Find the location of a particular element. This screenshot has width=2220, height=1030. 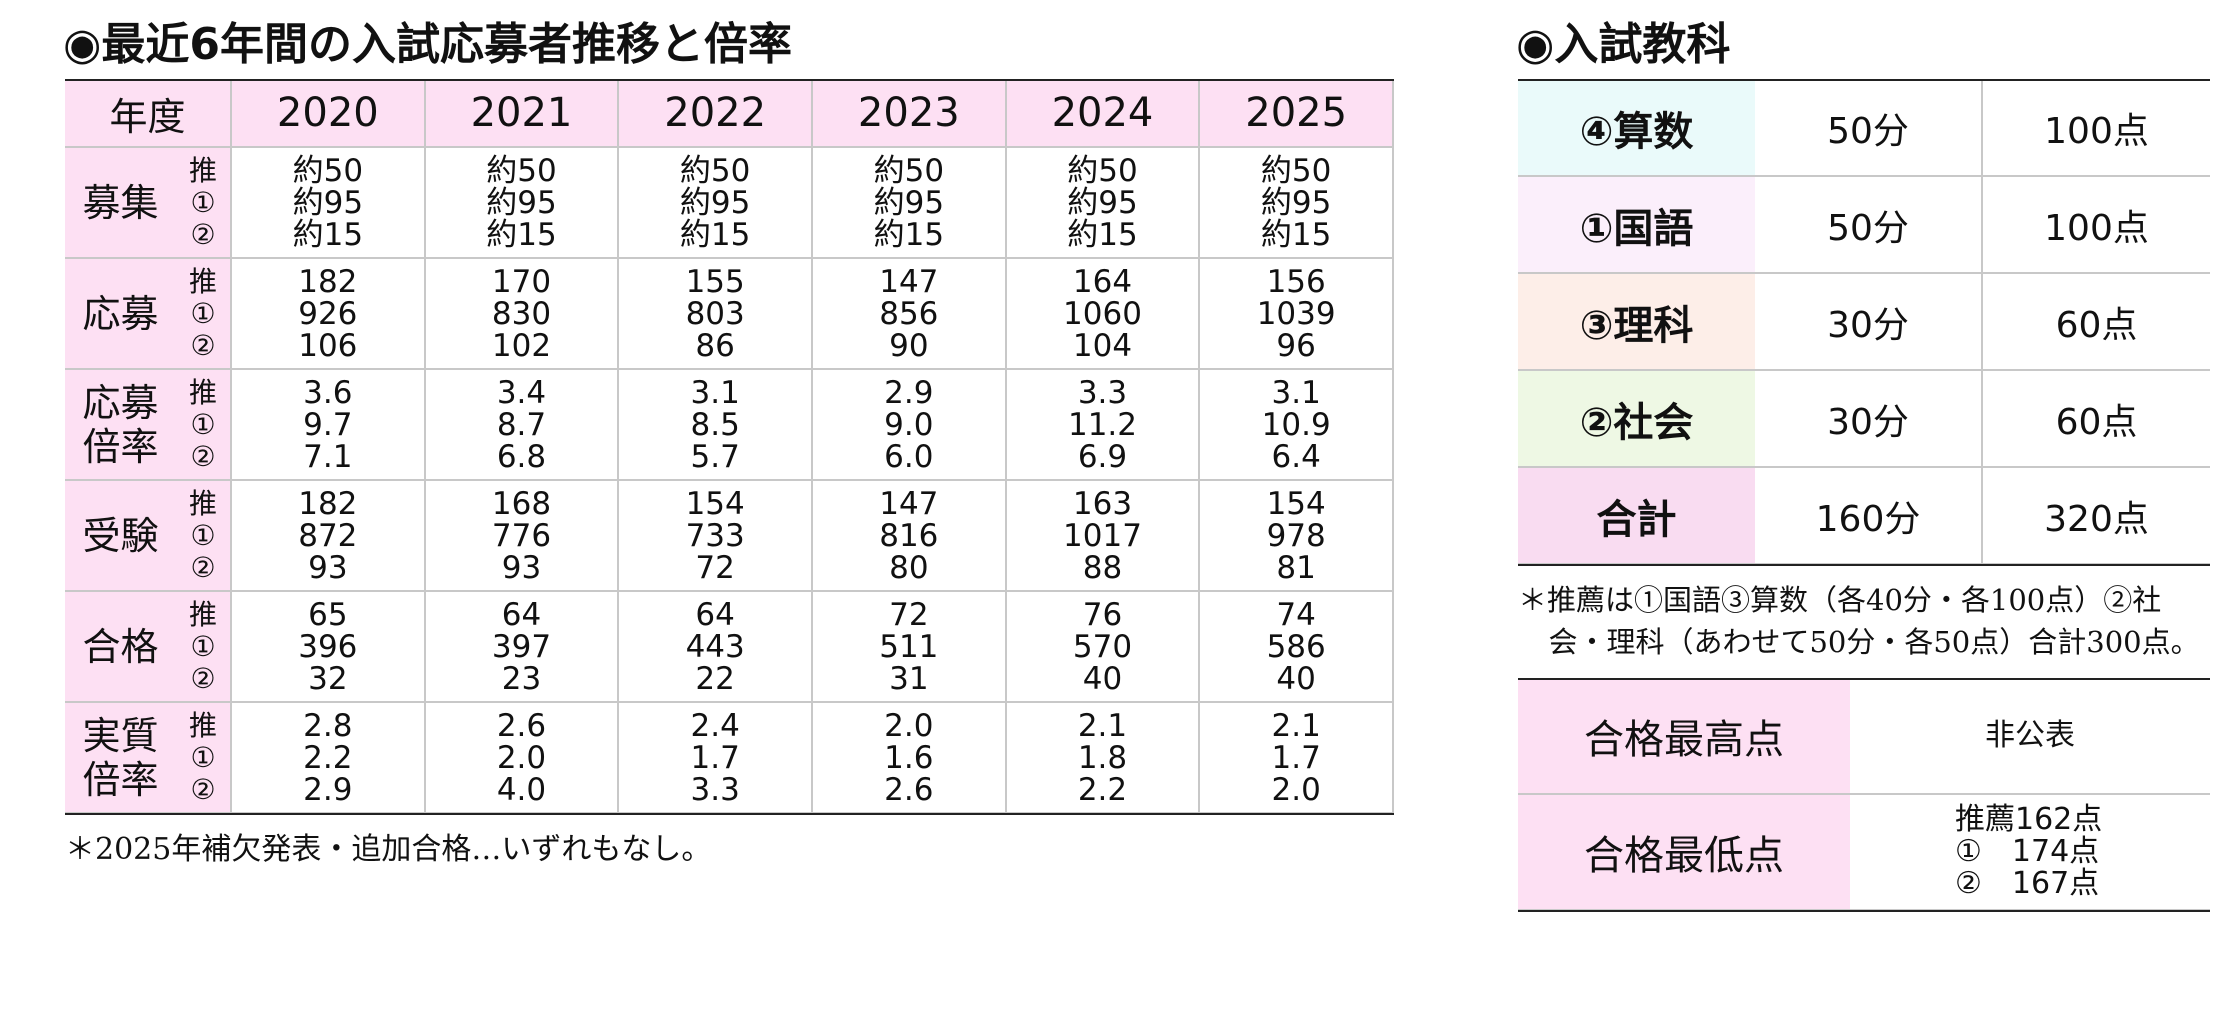

data-cell: 182 872 93 is located at coordinates (329, 536).